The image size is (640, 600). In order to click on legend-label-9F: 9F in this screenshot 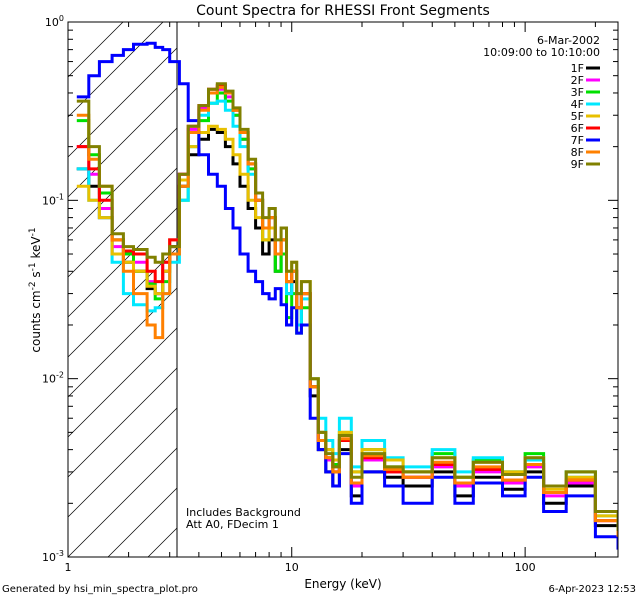, I will do `click(577, 164)`.